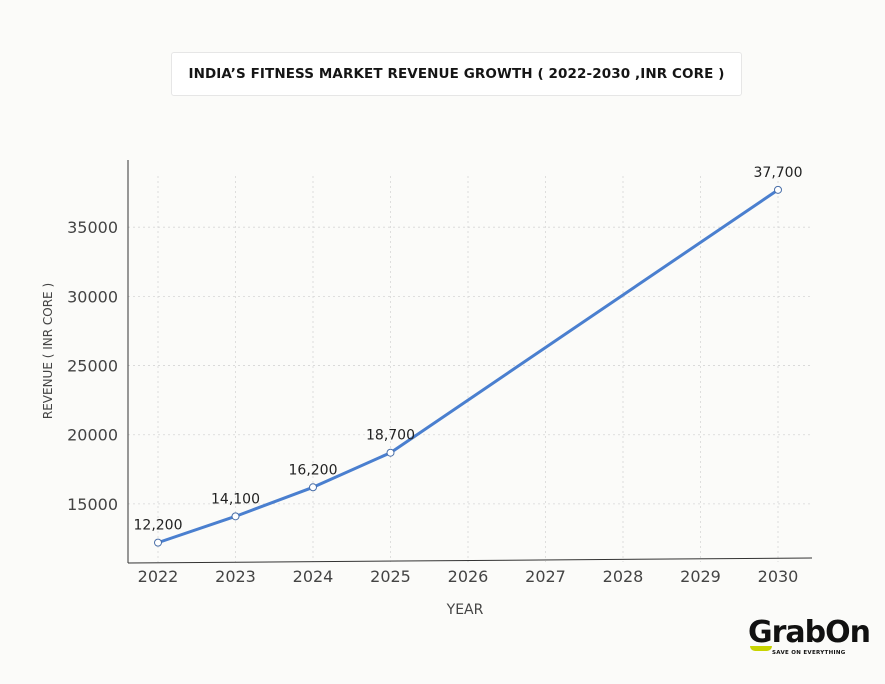 The image size is (885, 684). I want to click on logo-swoosh-icon, so click(761, 648).